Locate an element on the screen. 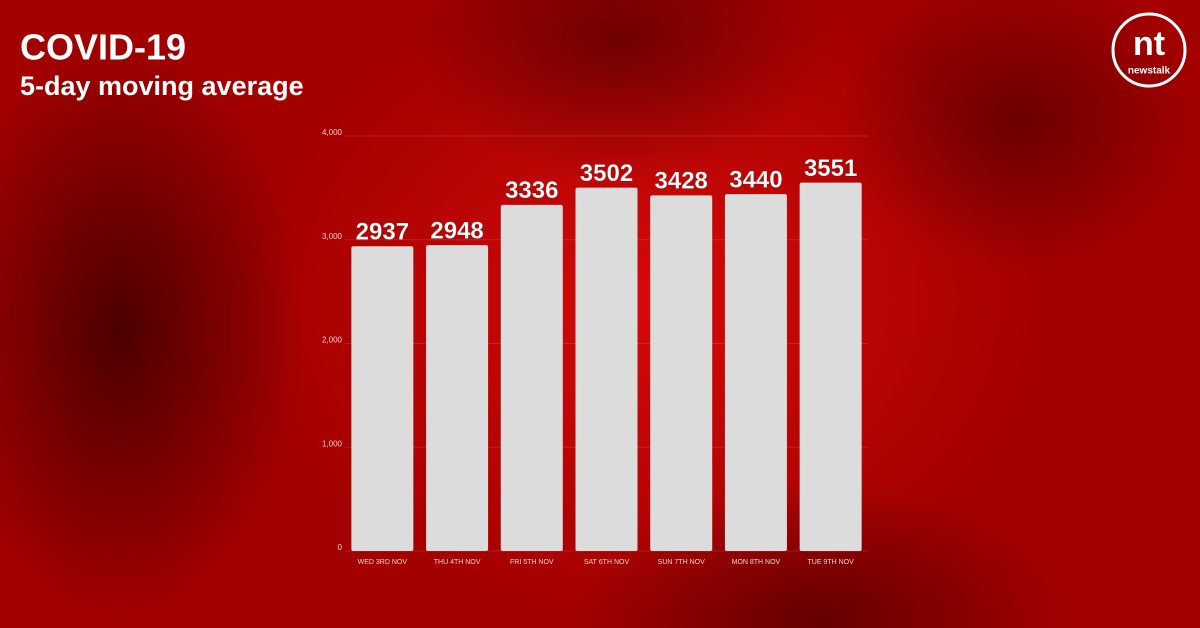  x-tick-label: SAT 6TH NOV is located at coordinates (607, 562).